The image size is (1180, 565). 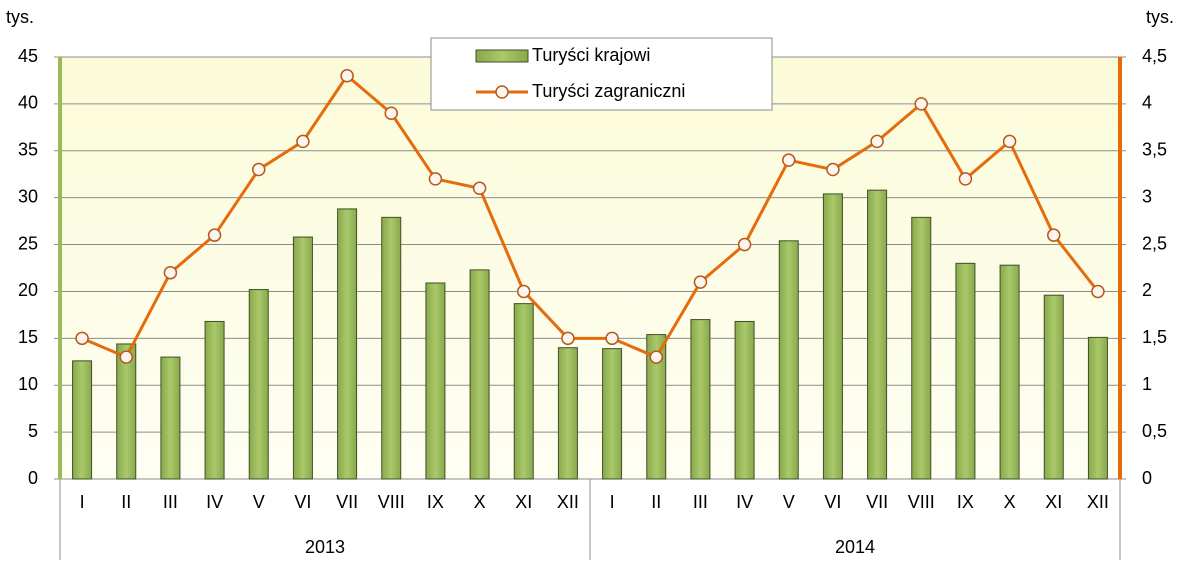 What do you see at coordinates (1147, 290) in the screenshot?
I see `y2-tick-label: 2` at bounding box center [1147, 290].